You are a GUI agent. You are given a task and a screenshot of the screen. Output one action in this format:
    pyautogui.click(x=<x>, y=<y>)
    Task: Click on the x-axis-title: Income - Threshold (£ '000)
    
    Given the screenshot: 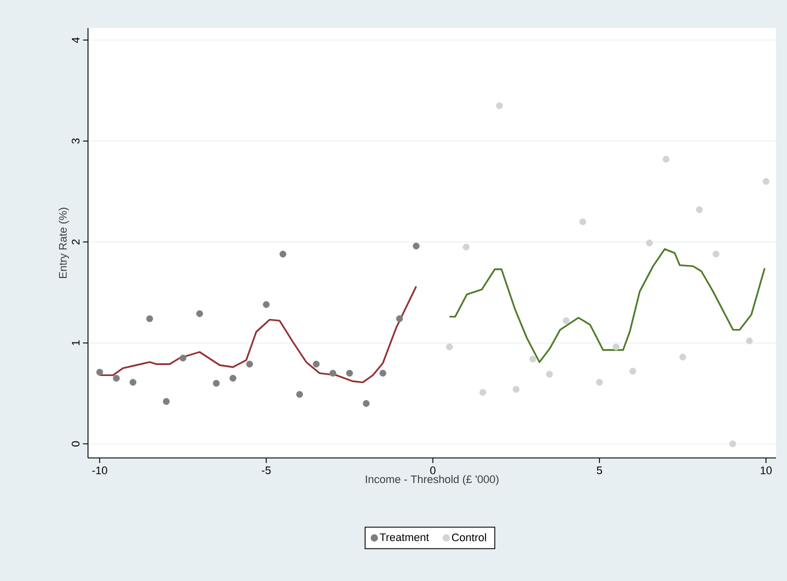 What is the action you would take?
    pyautogui.click(x=432, y=480)
    